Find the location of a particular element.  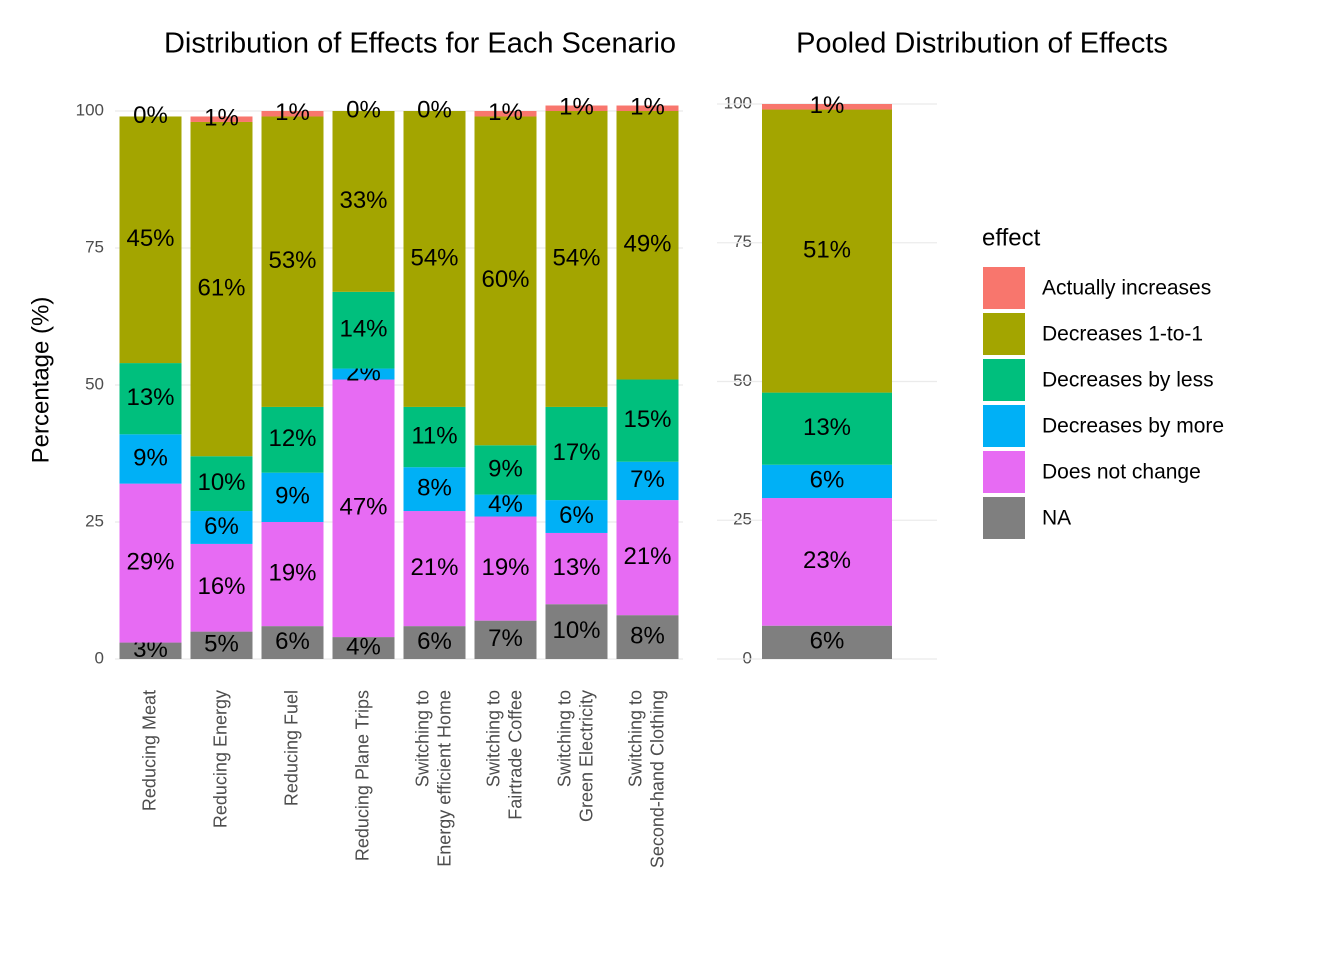

value-label: 7% is located at coordinates (647, 479).